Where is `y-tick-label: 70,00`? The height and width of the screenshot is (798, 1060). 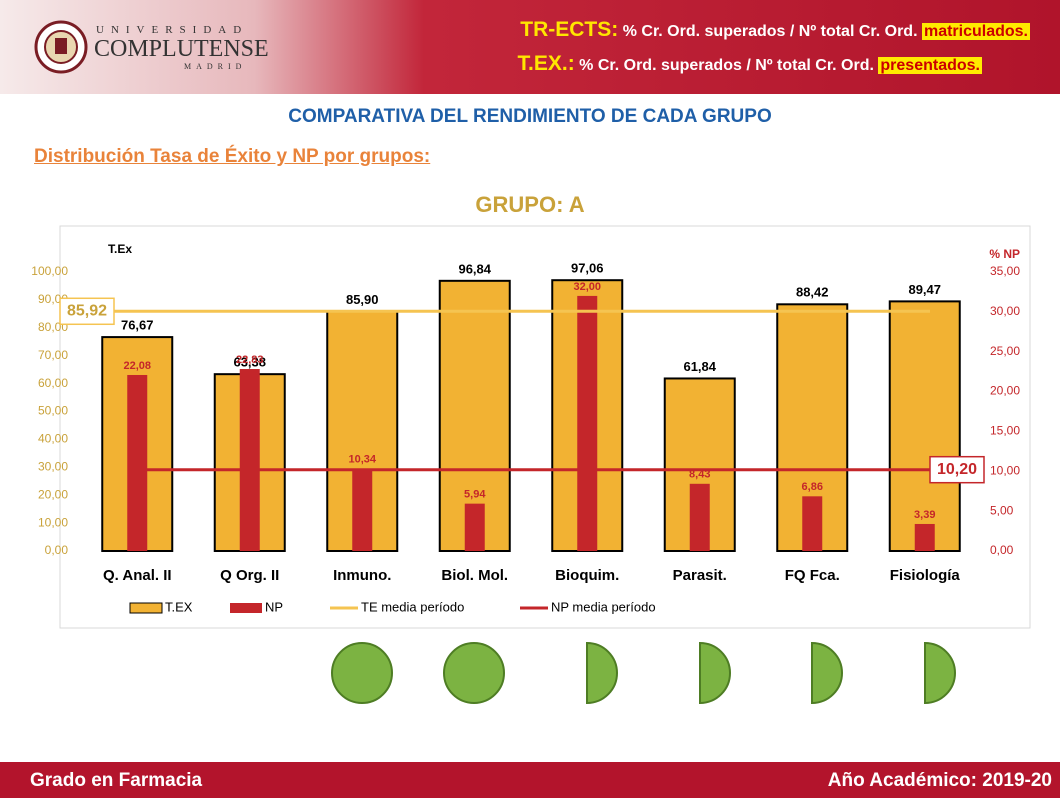 y-tick-label: 70,00 is located at coordinates (53, 355).